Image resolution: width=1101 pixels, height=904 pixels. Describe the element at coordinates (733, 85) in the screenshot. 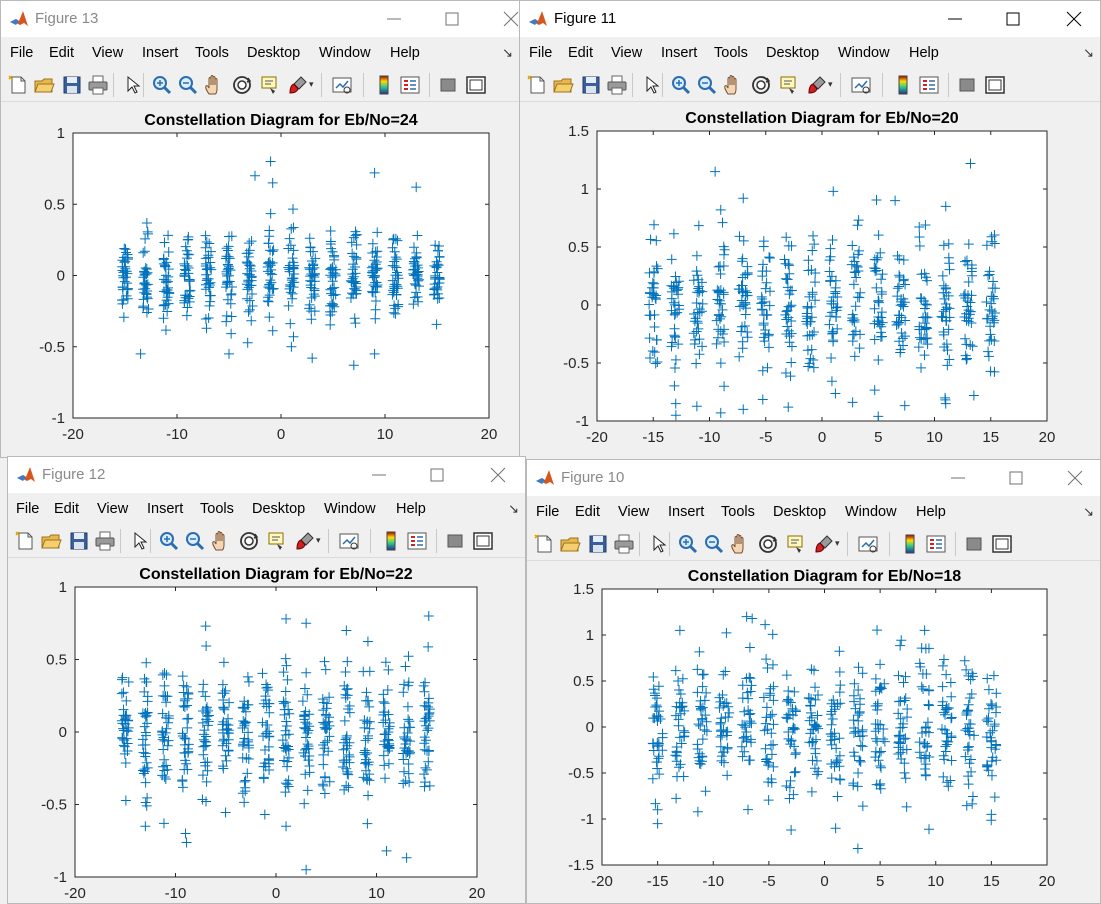

I see `pan-button` at that location.